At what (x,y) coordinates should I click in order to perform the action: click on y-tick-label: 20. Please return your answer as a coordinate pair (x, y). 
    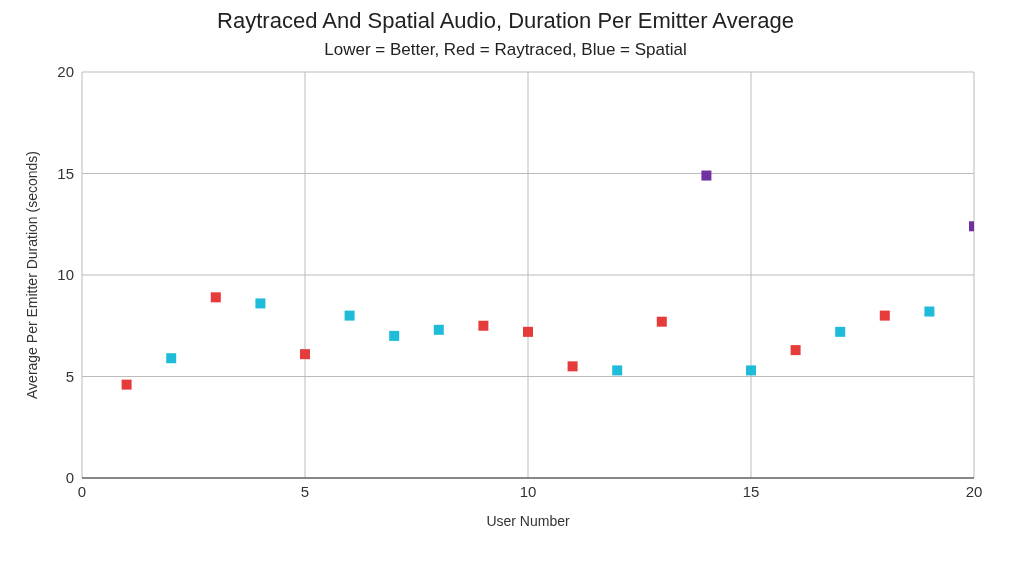
    Looking at the image, I should click on (65, 72).